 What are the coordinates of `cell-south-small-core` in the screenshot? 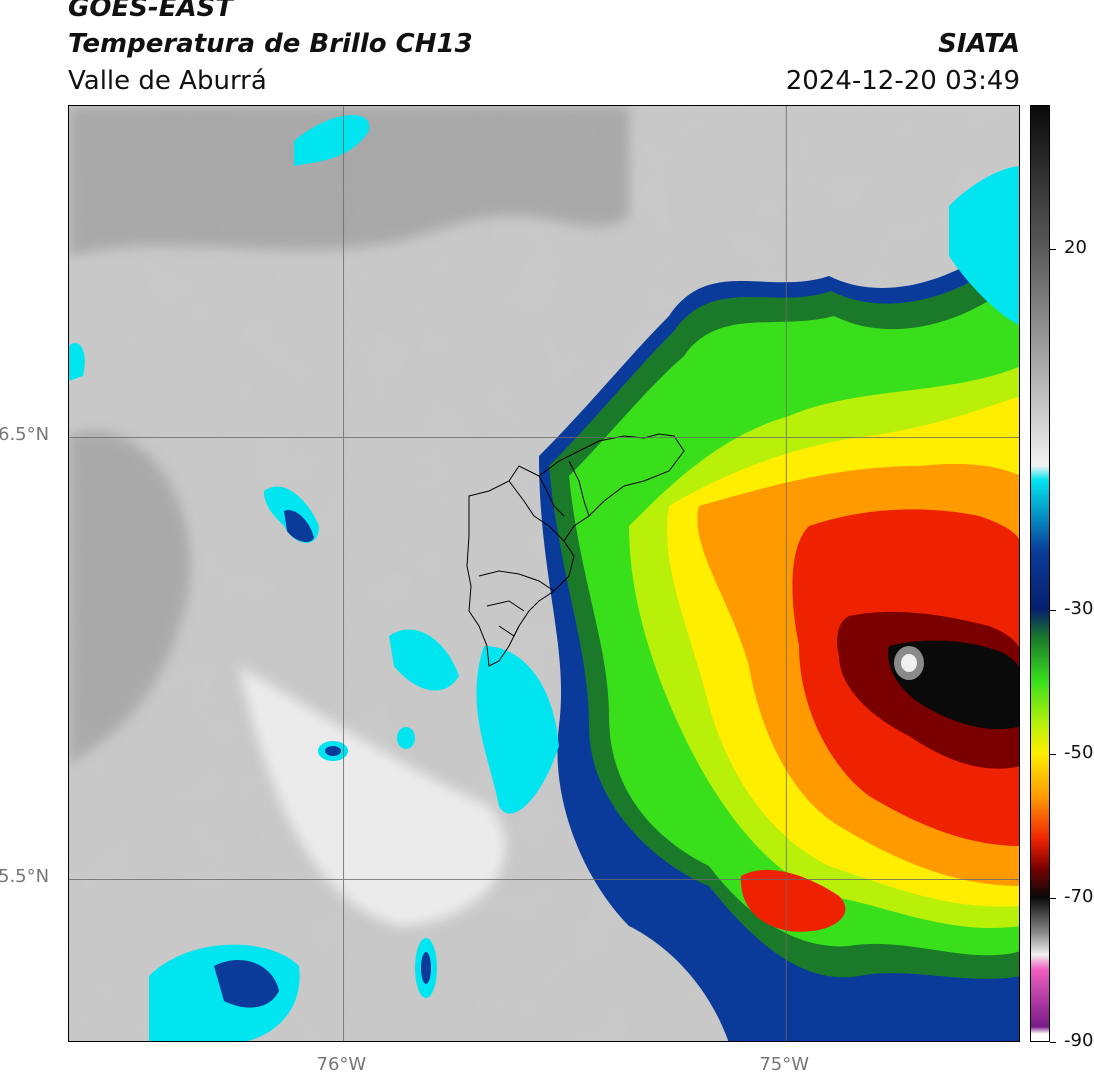 It's located at (426, 968).